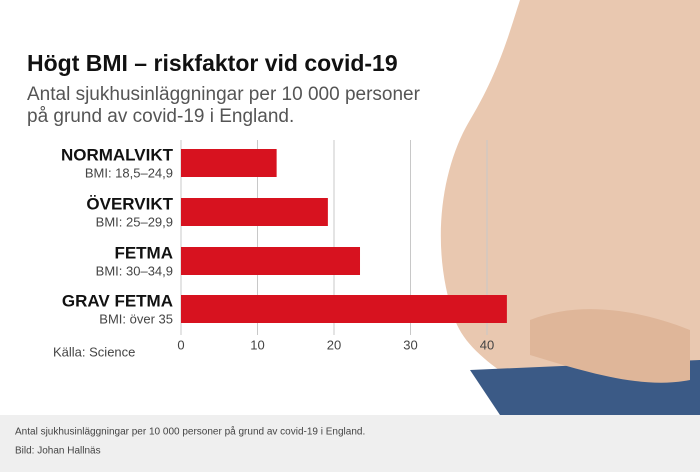 This screenshot has height=472, width=700. I want to click on source: Källa: Science, so click(94, 351).